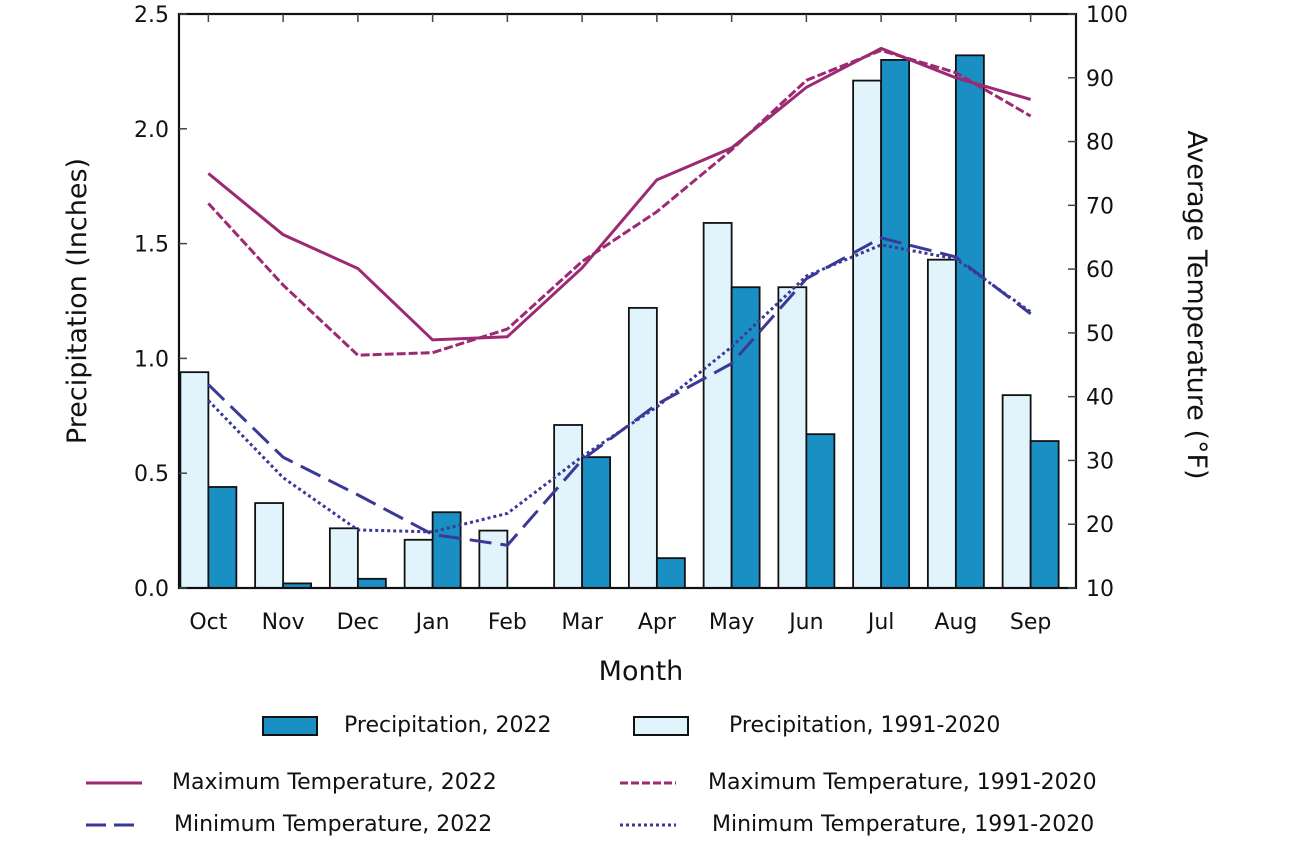  Describe the element at coordinates (222, 537) in the screenshot. I see `bar-precip-2022-oct` at that location.